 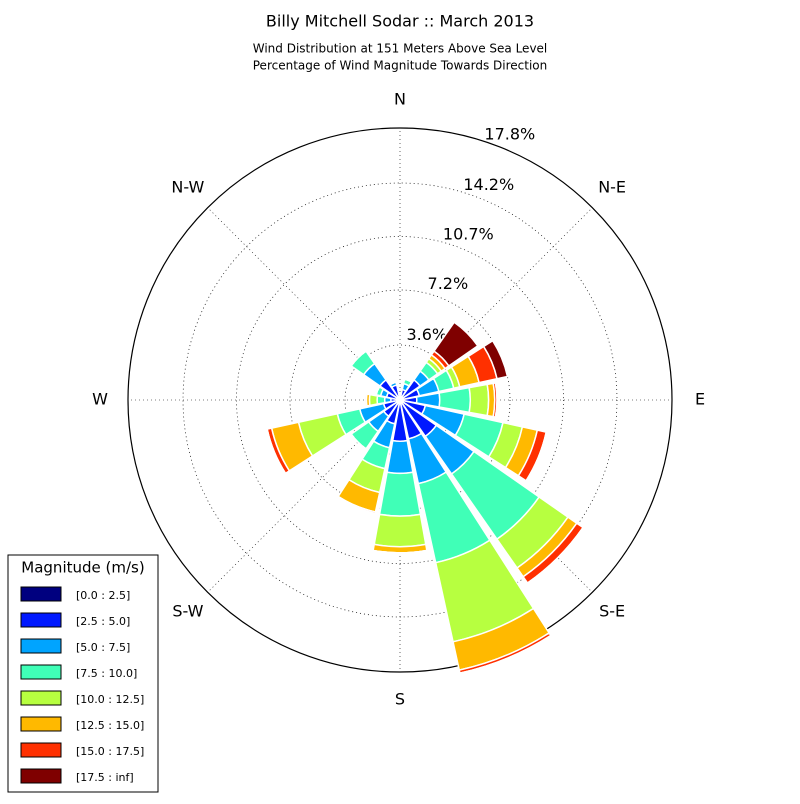 What do you see at coordinates (100, 399) in the screenshot?
I see `direction-label: W` at bounding box center [100, 399].